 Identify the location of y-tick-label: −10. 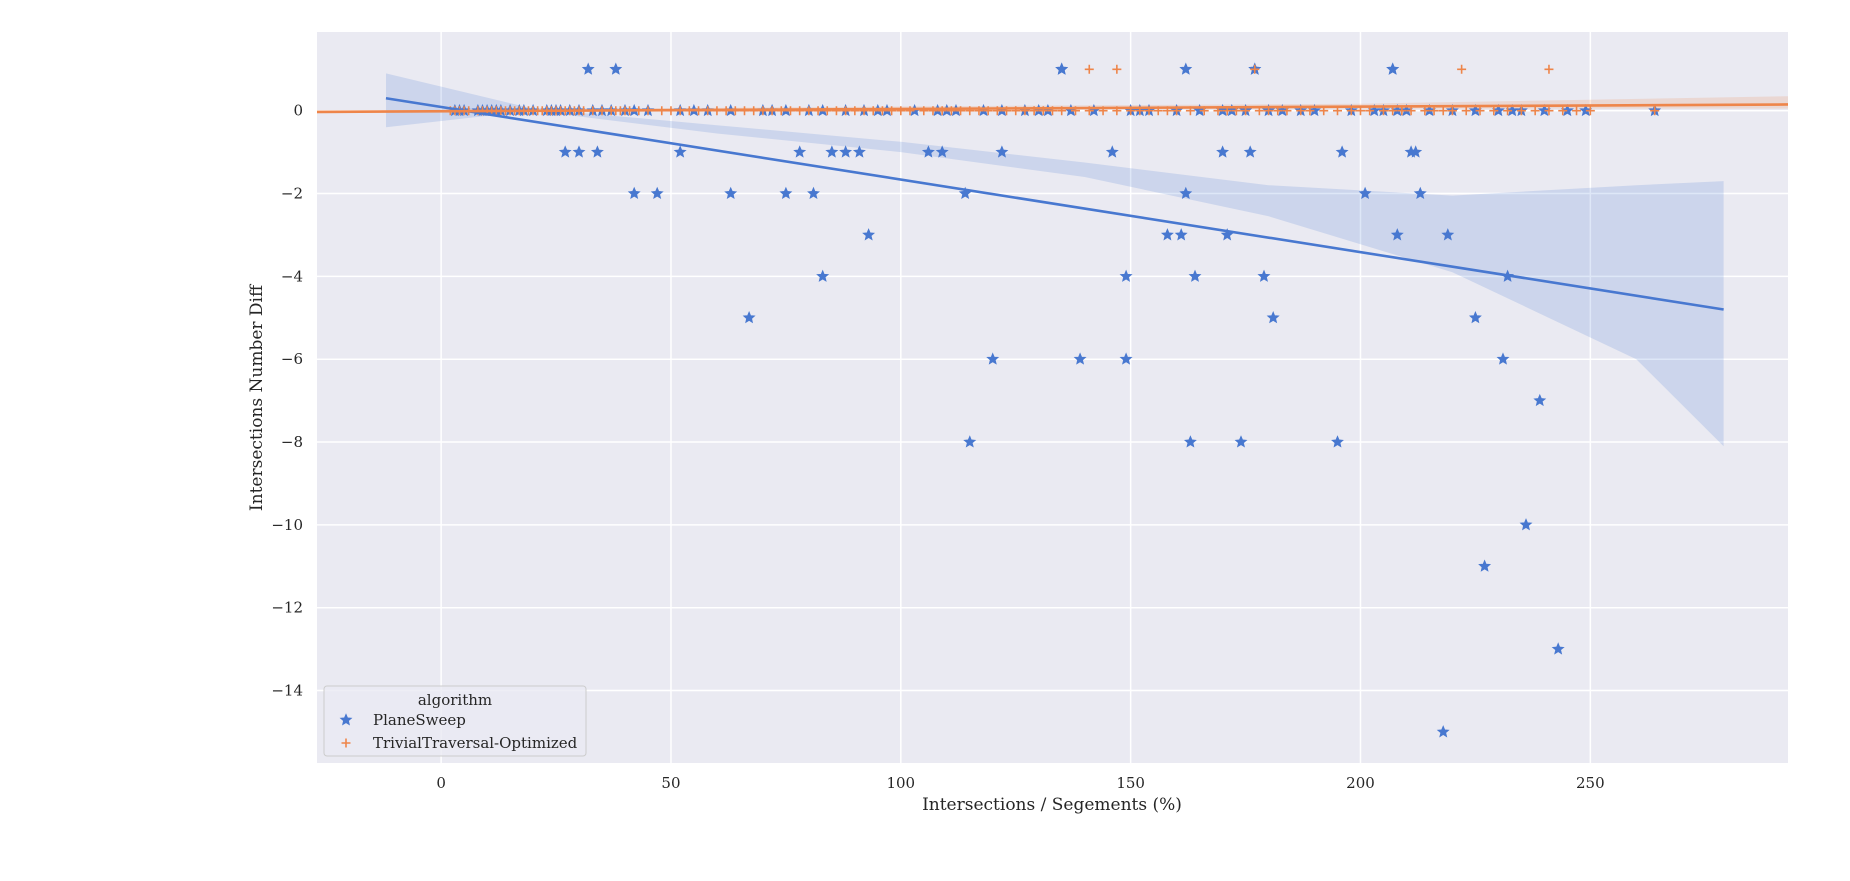
(287, 525).